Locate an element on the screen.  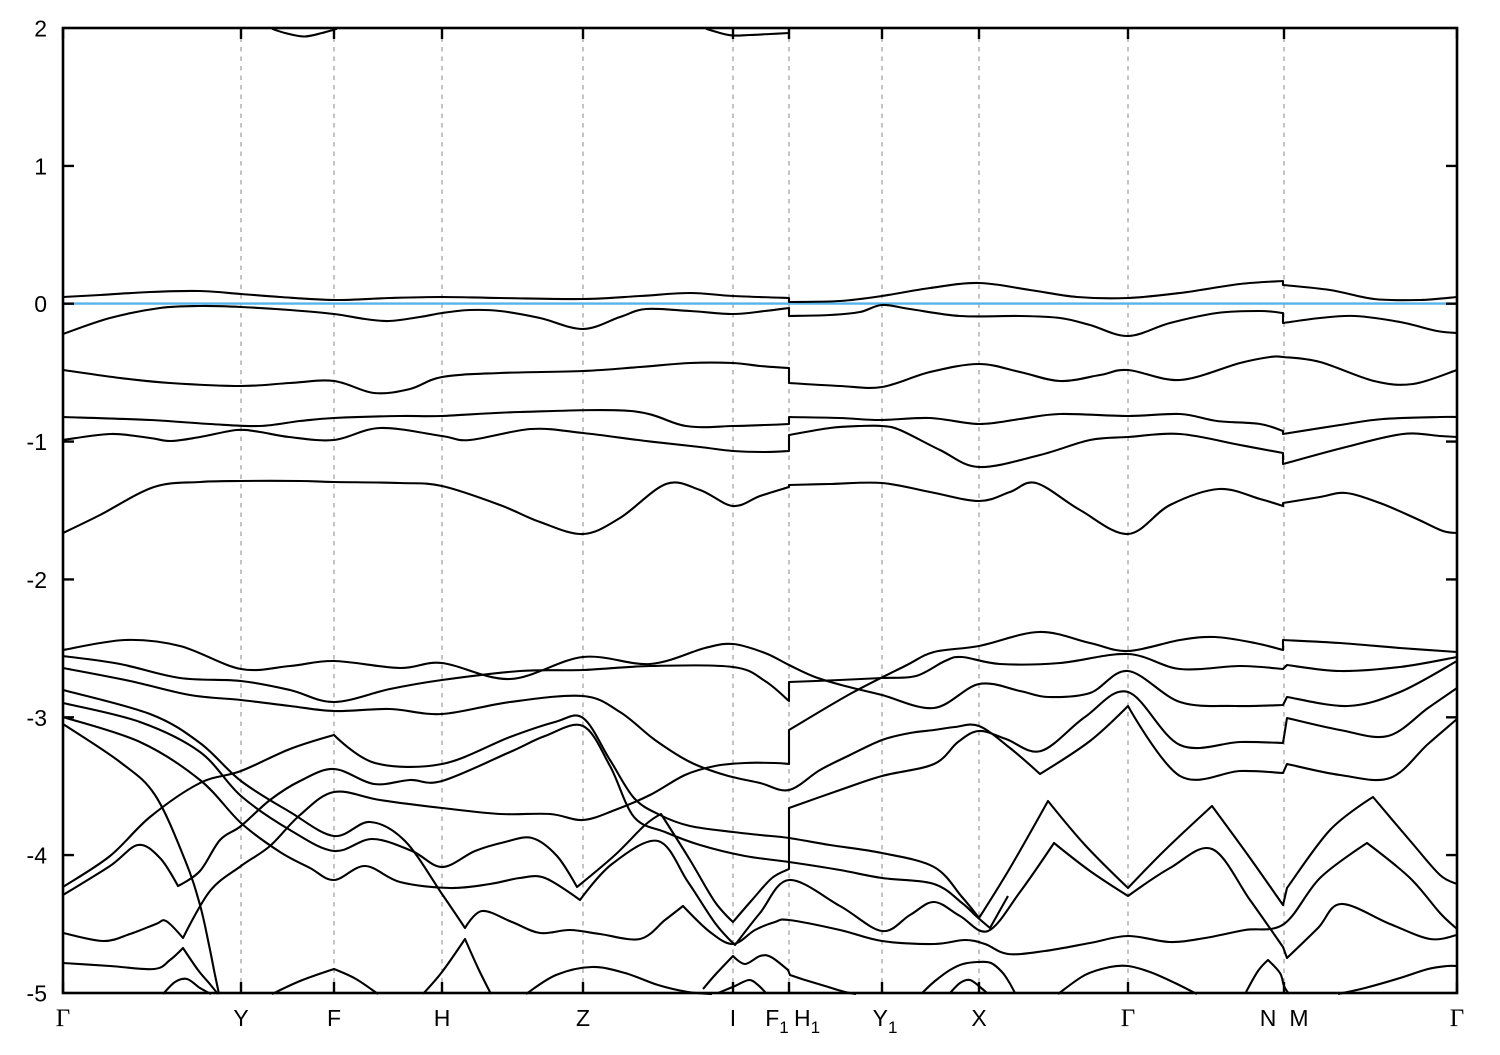
svg-text: Y is located at coordinates (240, 1018).